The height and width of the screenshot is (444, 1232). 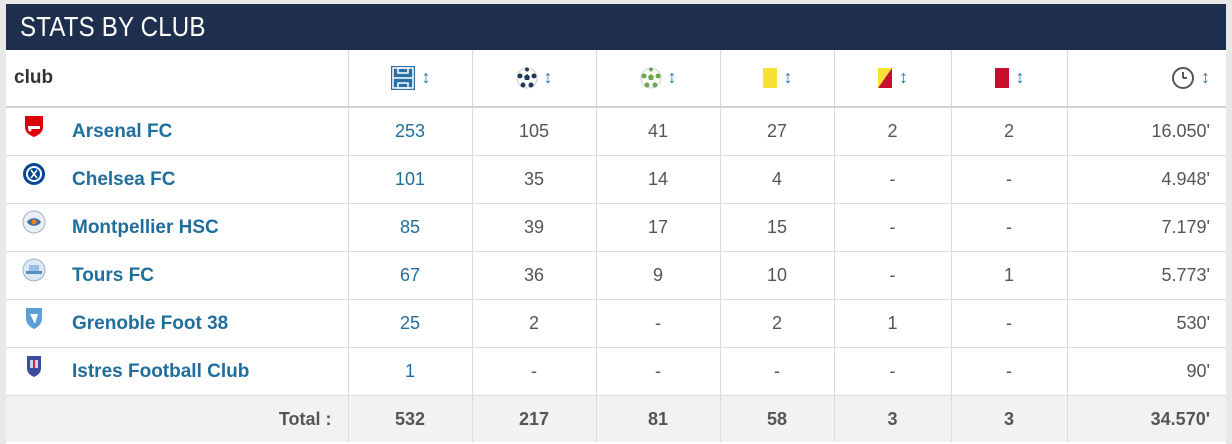 What do you see at coordinates (527, 78) in the screenshot?
I see `goals-ball-icon` at bounding box center [527, 78].